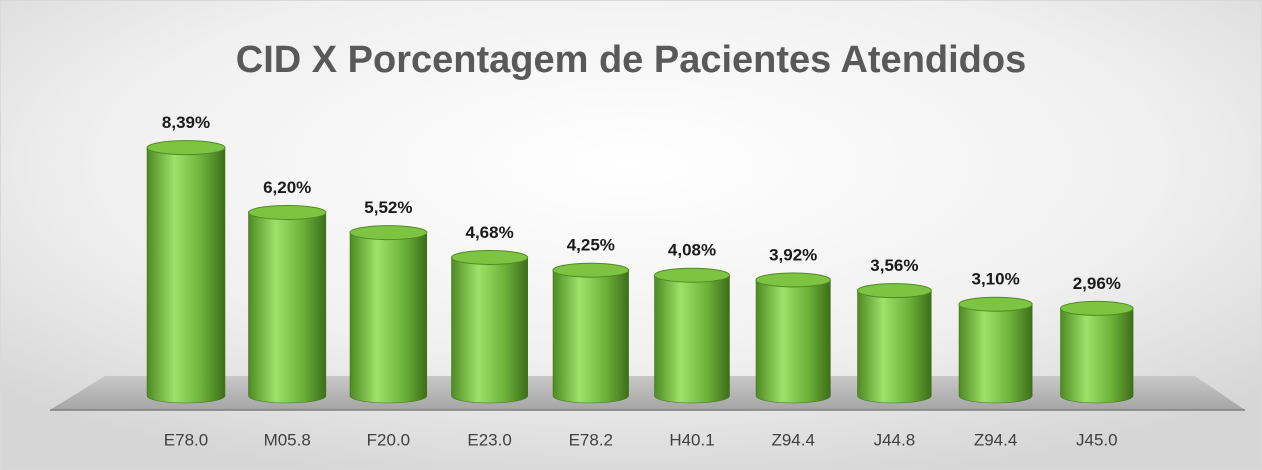 This screenshot has width=1262, height=470. Describe the element at coordinates (691, 439) in the screenshot. I see `x-tick-label: H40.1` at that location.